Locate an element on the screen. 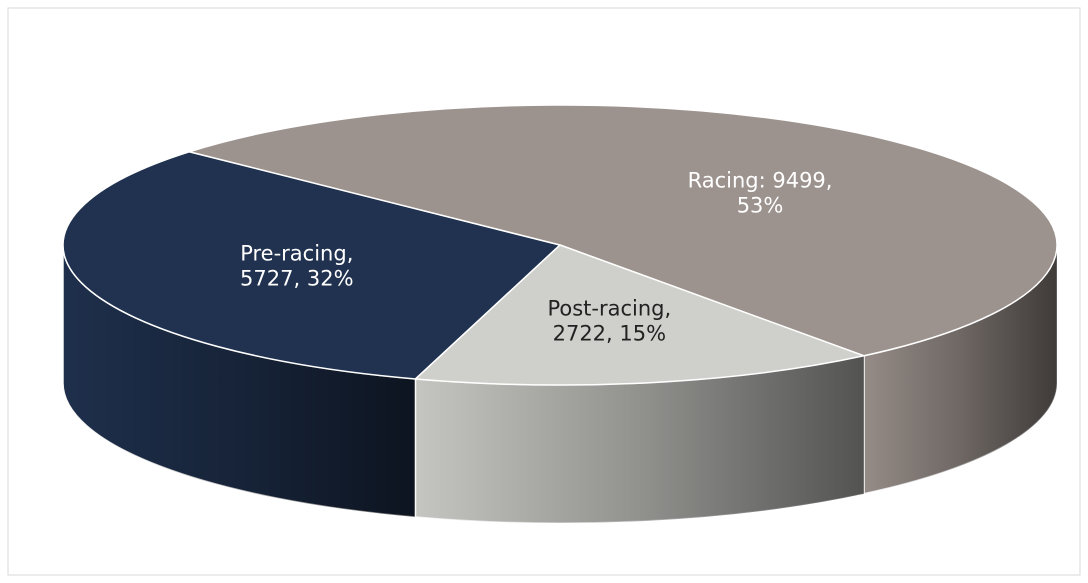 The image size is (1088, 583). data-label: Pre-racing, 5727, 32% is located at coordinates (296, 266).